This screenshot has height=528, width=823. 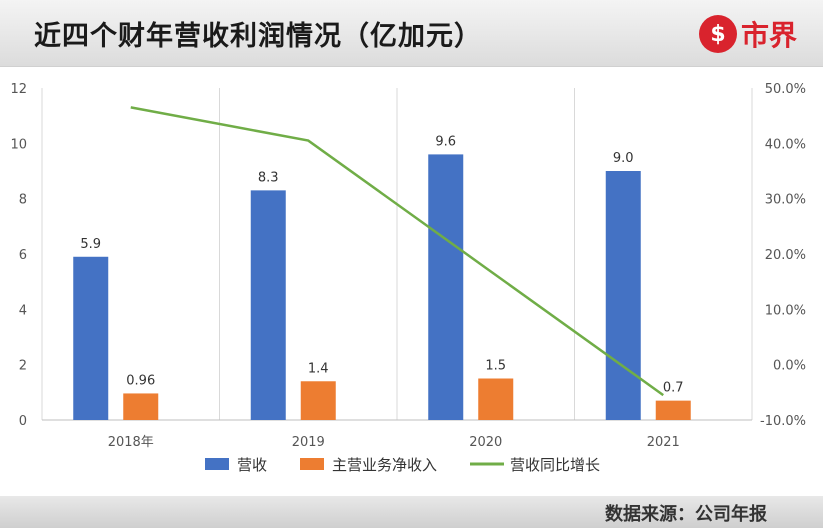 What do you see at coordinates (785, 200) in the screenshot?
I see `y2-tick-label: 30.0%` at bounding box center [785, 200].